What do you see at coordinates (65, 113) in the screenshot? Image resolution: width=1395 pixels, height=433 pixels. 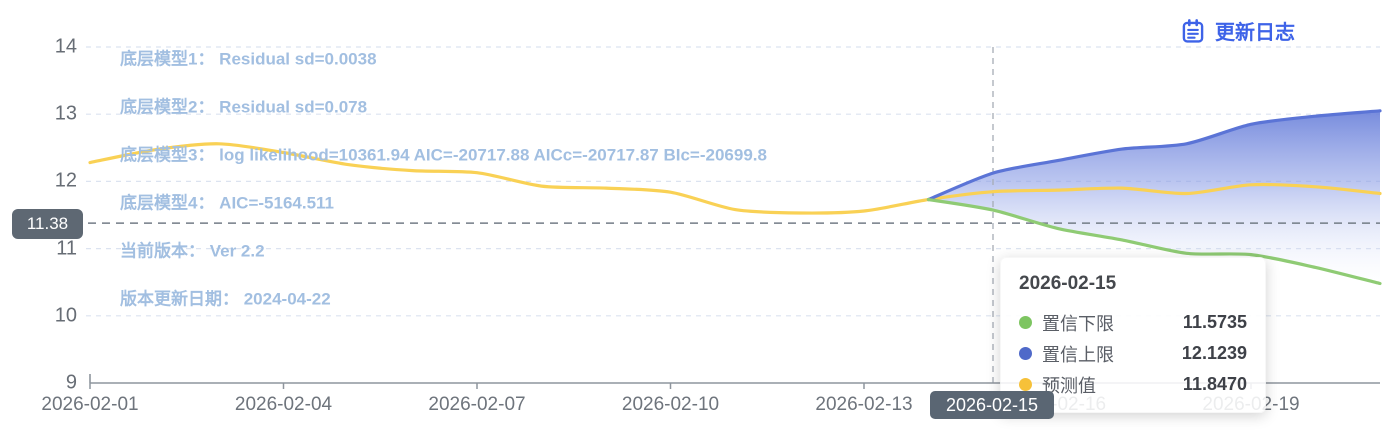 I see `y-axis-label: 13` at bounding box center [65, 113].